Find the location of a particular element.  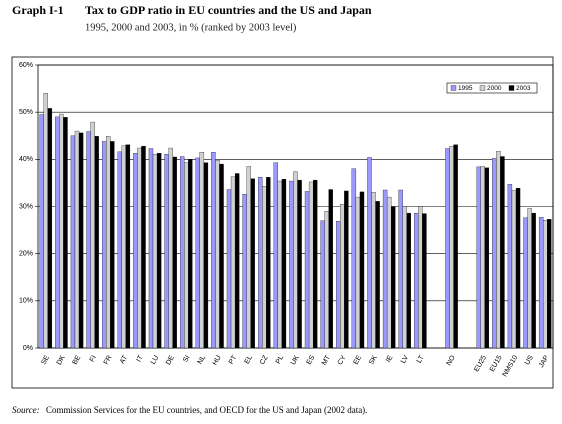

x-tick-label: EU15 is located at coordinates (496, 363).